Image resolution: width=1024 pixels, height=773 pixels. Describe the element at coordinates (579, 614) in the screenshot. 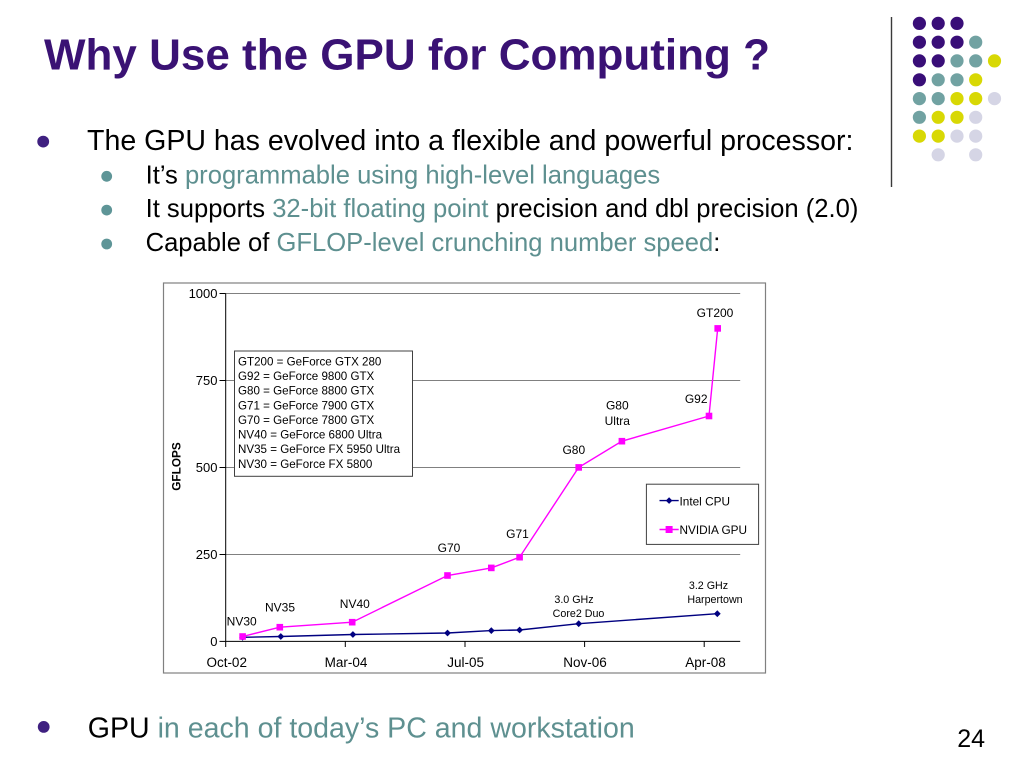

I see `svg-text: Core2 Duo` at that location.